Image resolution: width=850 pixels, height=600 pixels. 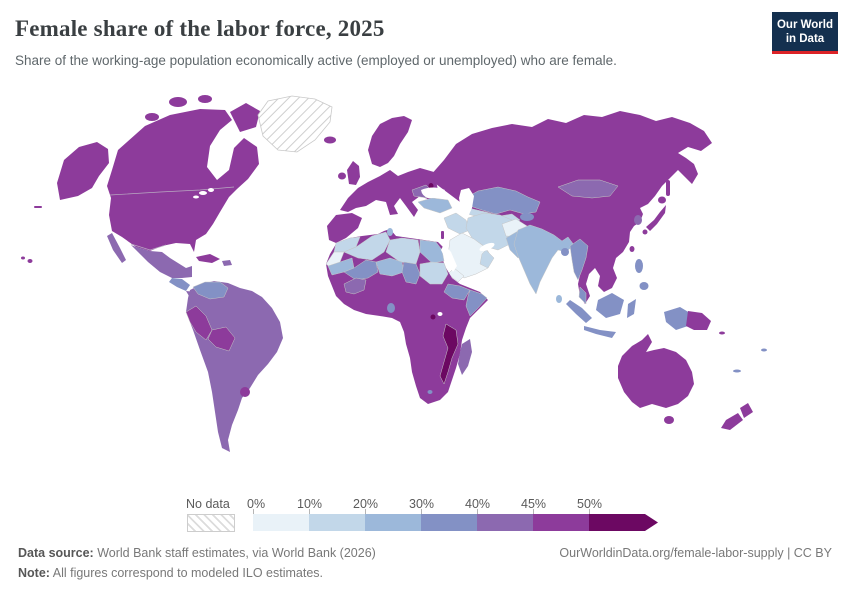 What do you see at coordinates (221, 339) in the screenshot?
I see `region-bolivia` at bounding box center [221, 339].